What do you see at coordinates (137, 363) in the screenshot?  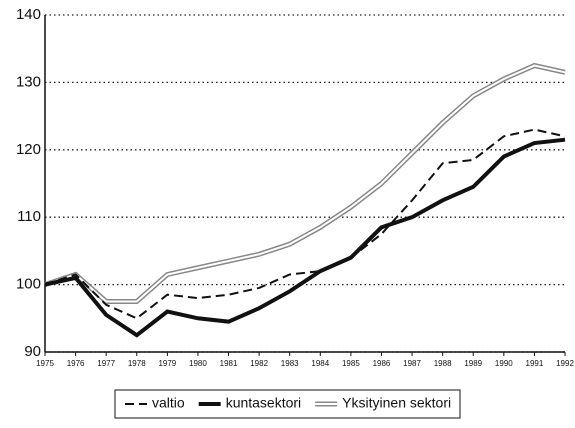 I see `x-tick-label: 1978` at bounding box center [137, 363].